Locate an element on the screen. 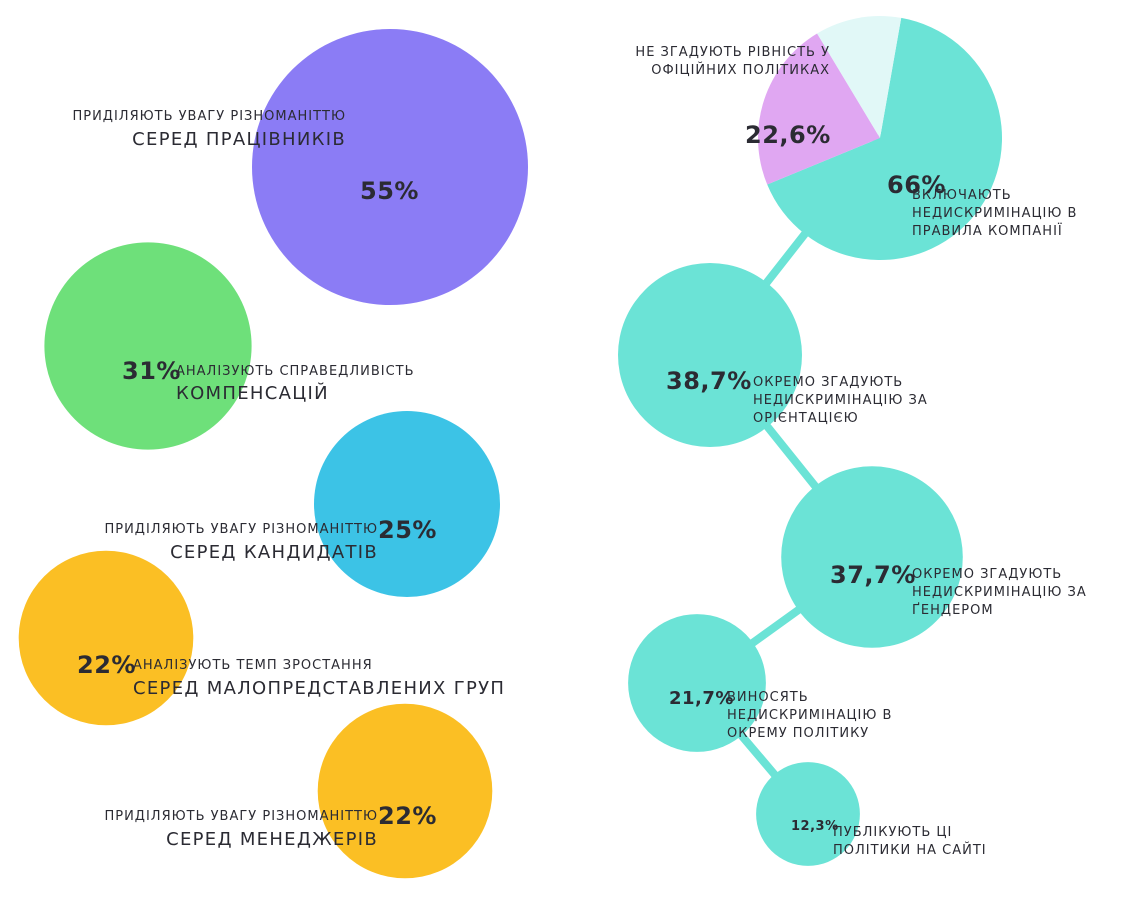  chain-value-orientation: 38,7% is located at coordinates (709, 381).